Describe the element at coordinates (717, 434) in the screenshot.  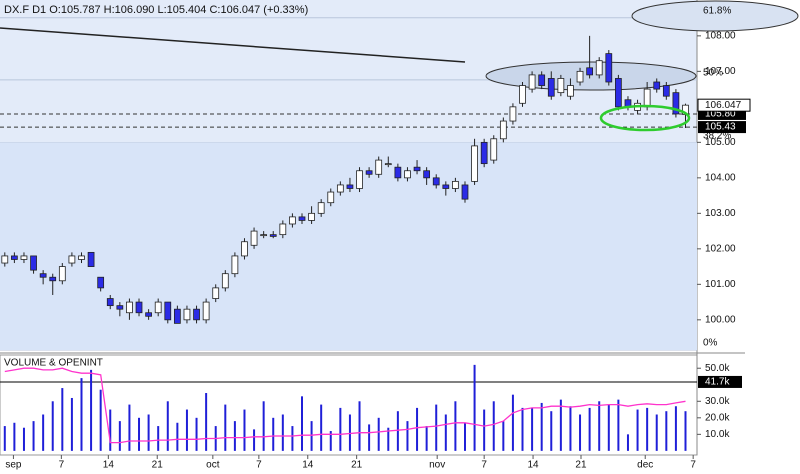
I see `y-tick-label: 10.0k` at that location.